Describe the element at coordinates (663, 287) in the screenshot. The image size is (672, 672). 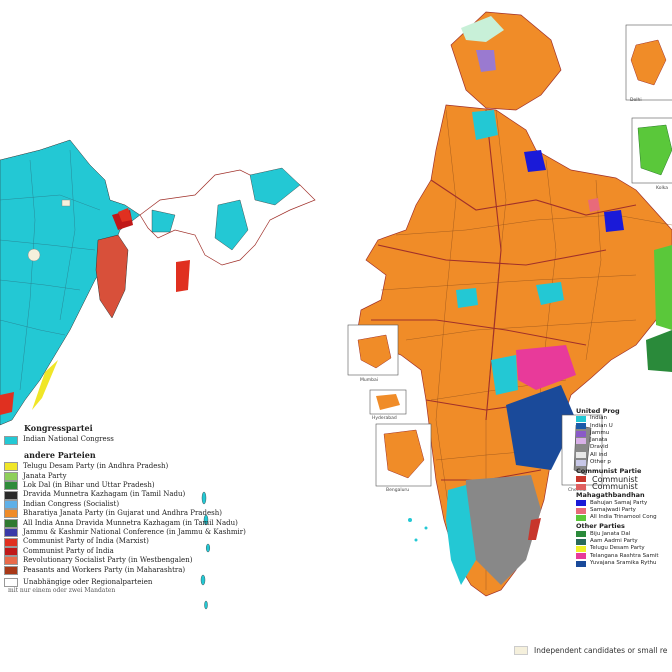
I see `right-trinamool-green` at that location.